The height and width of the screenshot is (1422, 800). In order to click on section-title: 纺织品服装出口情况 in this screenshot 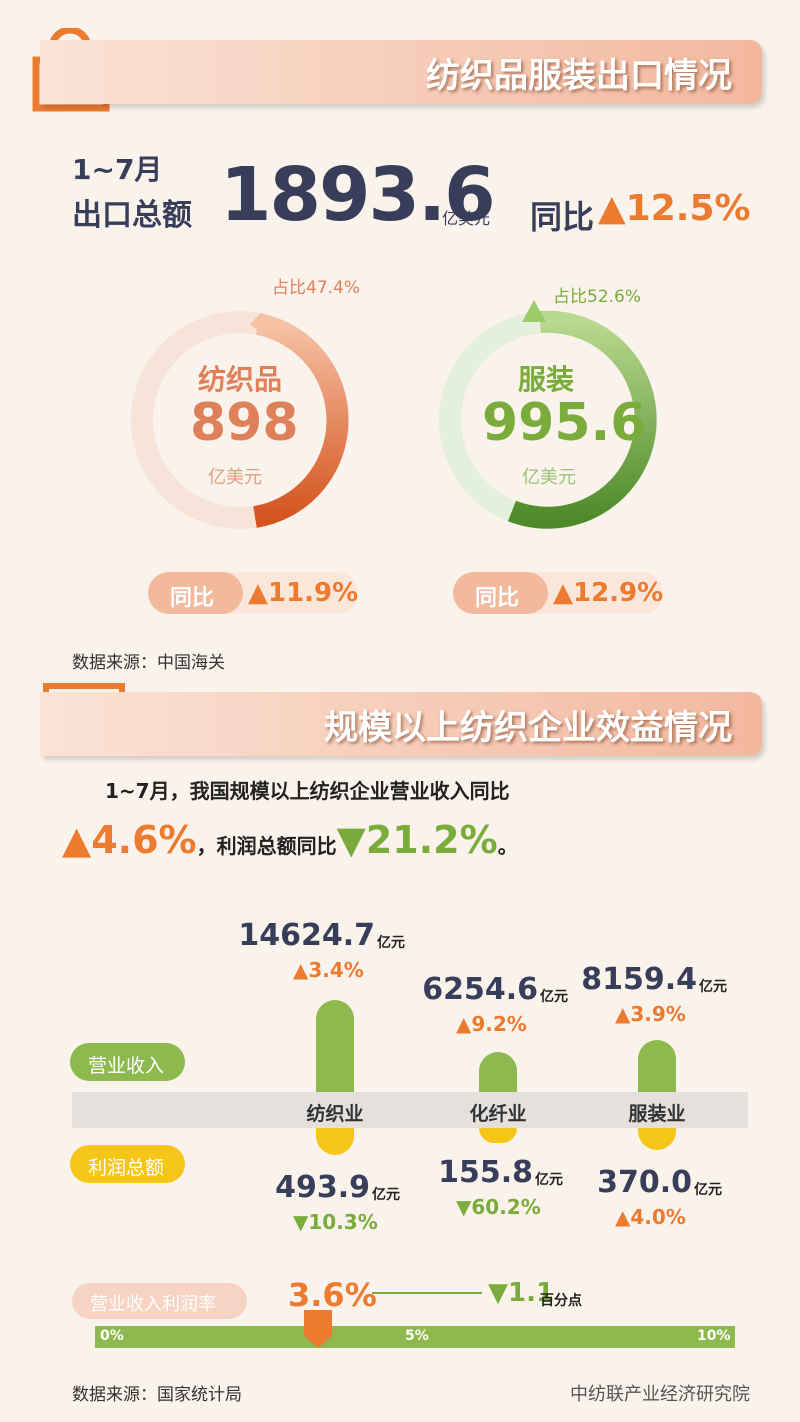, I will do `click(579, 76)`.